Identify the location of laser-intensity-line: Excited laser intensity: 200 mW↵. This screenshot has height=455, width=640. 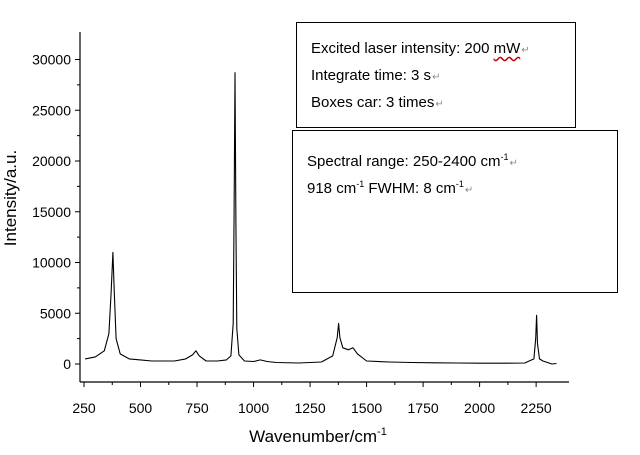
(420, 48).